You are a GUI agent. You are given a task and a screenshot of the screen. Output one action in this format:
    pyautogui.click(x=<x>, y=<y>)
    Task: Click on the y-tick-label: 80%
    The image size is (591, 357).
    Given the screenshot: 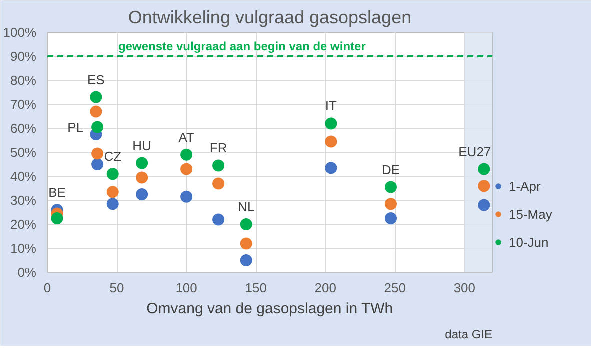 What is the action you would take?
    pyautogui.click(x=23, y=80)
    